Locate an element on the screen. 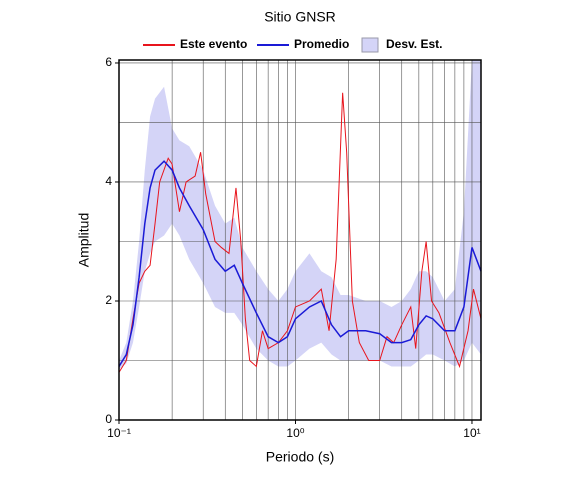  x-axis-label: Periodo (s) is located at coordinates (300, 457).